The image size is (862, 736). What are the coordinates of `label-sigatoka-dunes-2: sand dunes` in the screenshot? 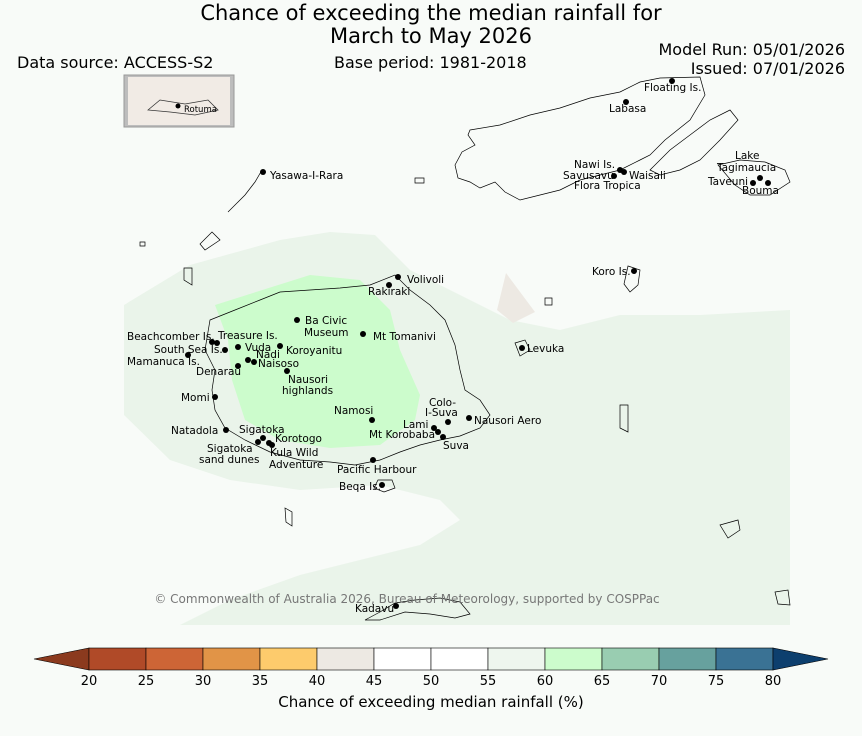 It's located at (229, 460).